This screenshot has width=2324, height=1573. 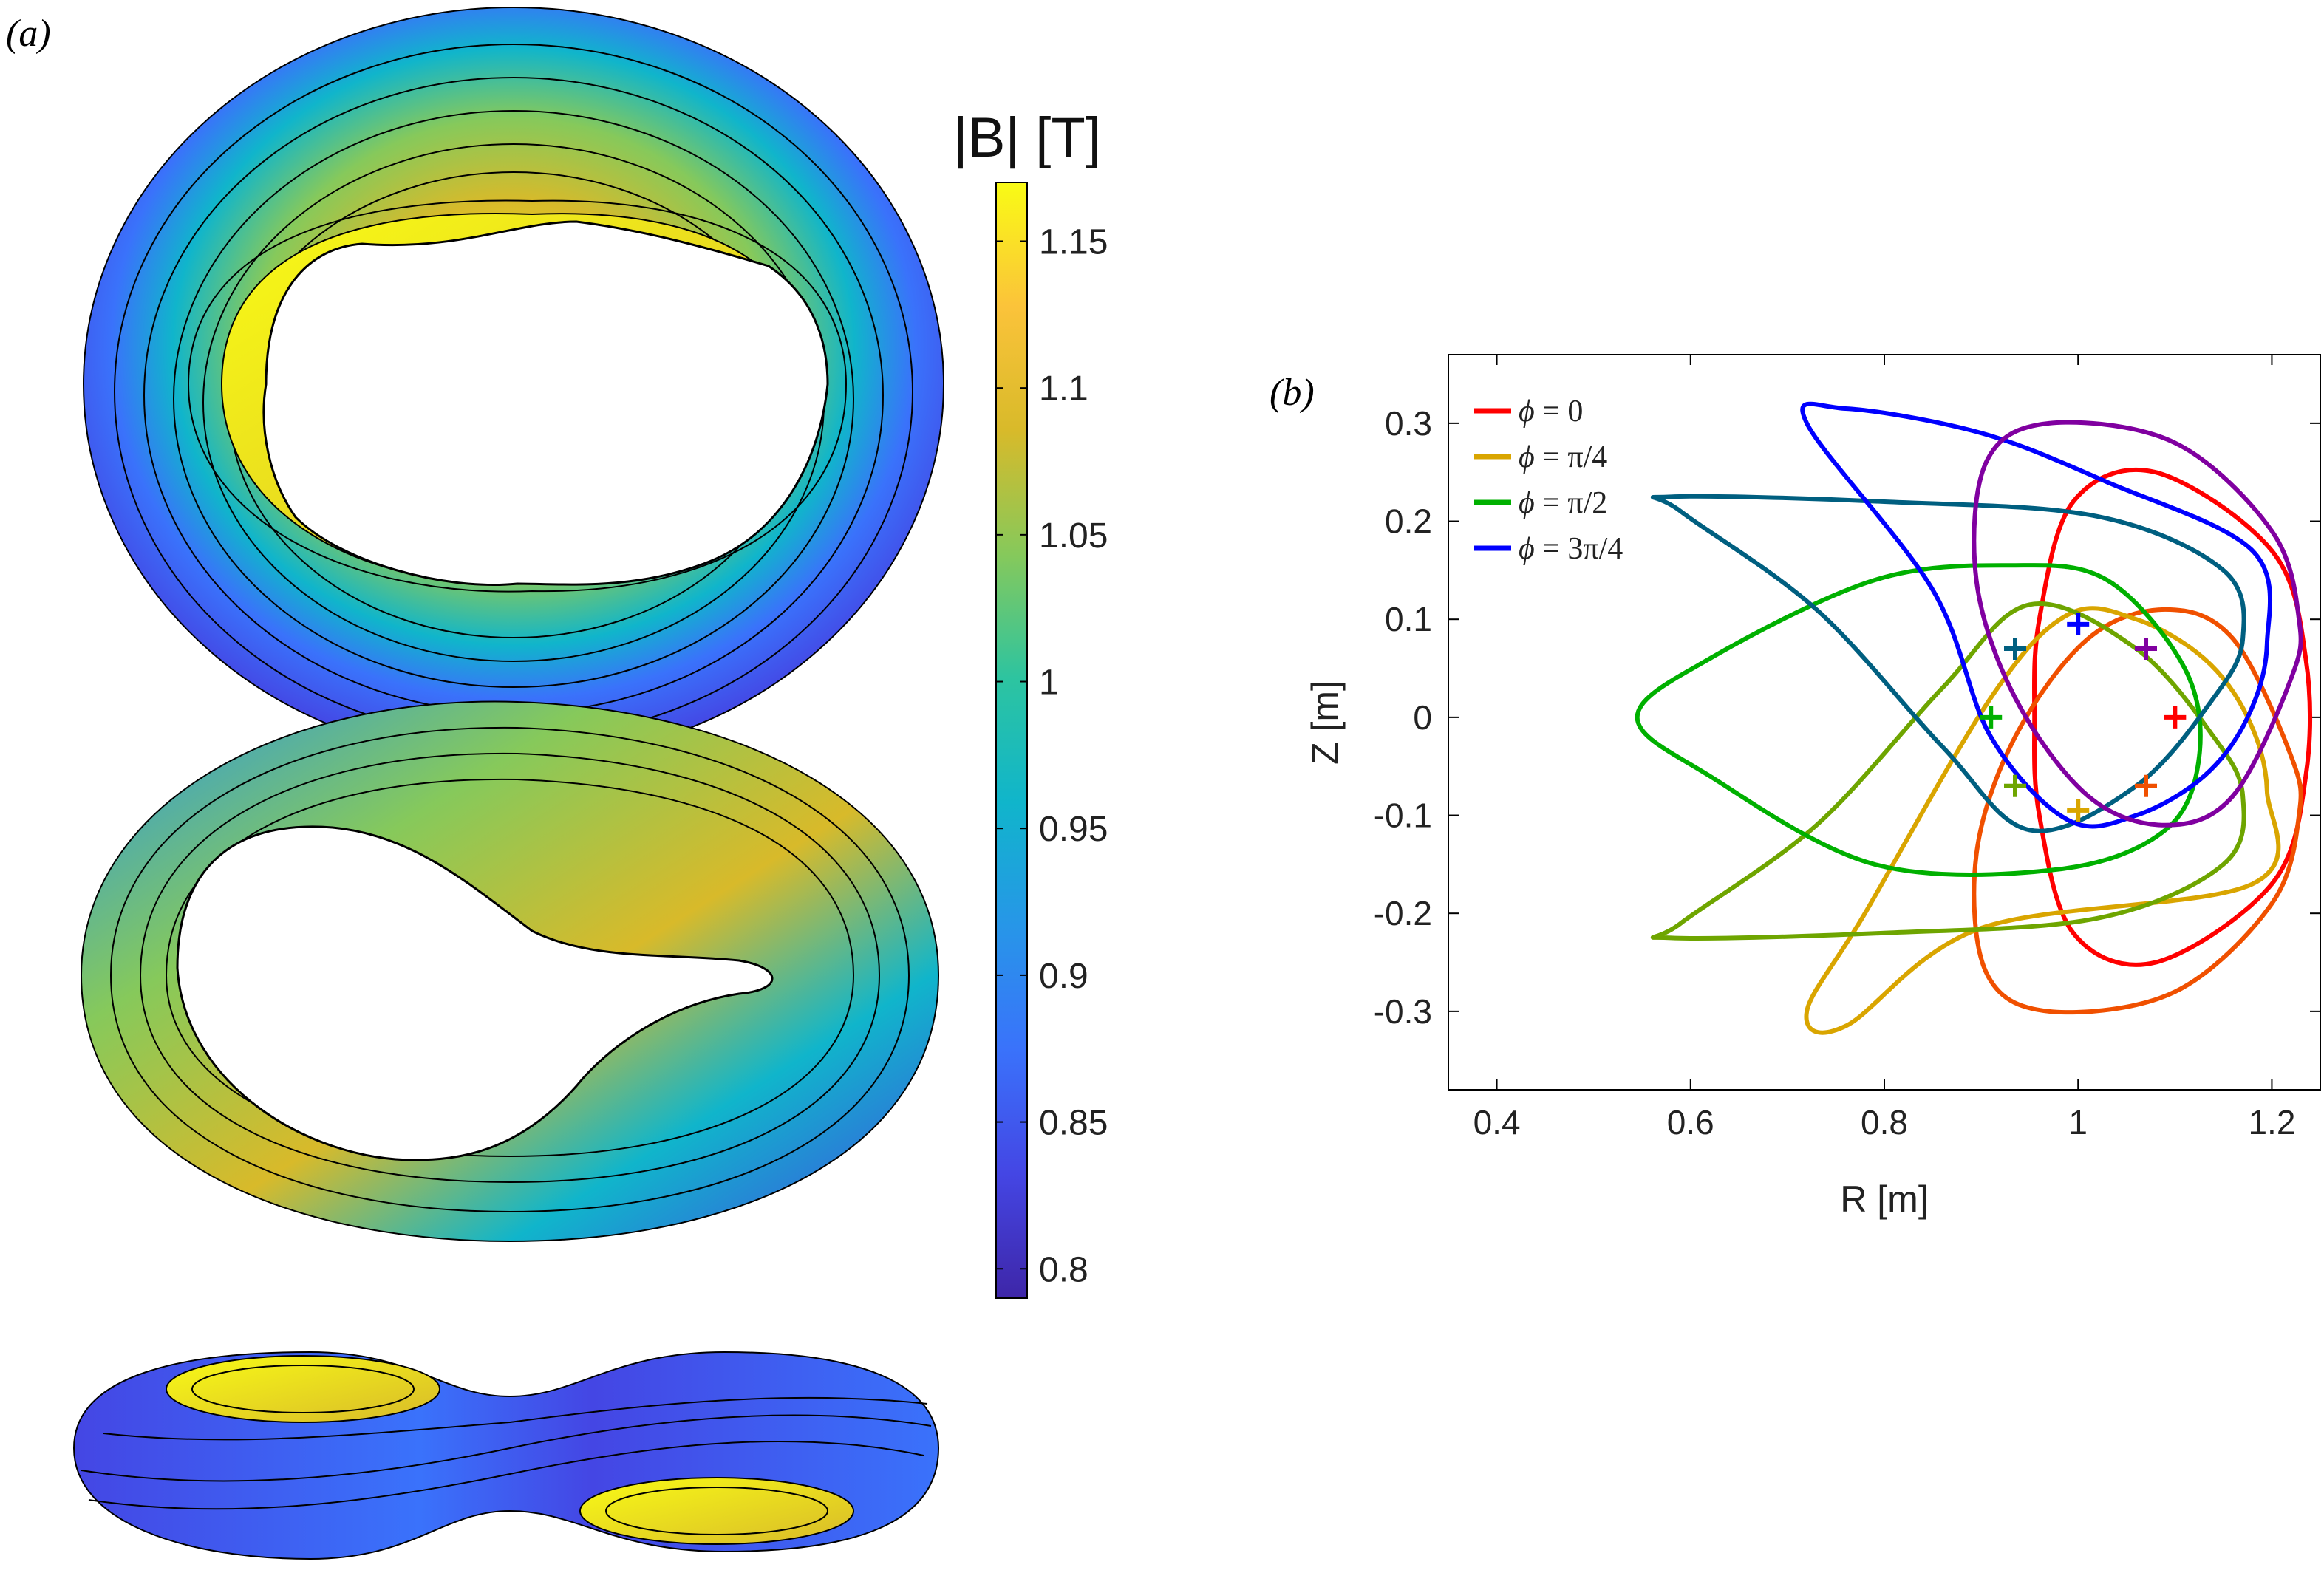 What do you see at coordinates (1408, 424) in the screenshot?
I see `y-tick-label: 0.3` at bounding box center [1408, 424].